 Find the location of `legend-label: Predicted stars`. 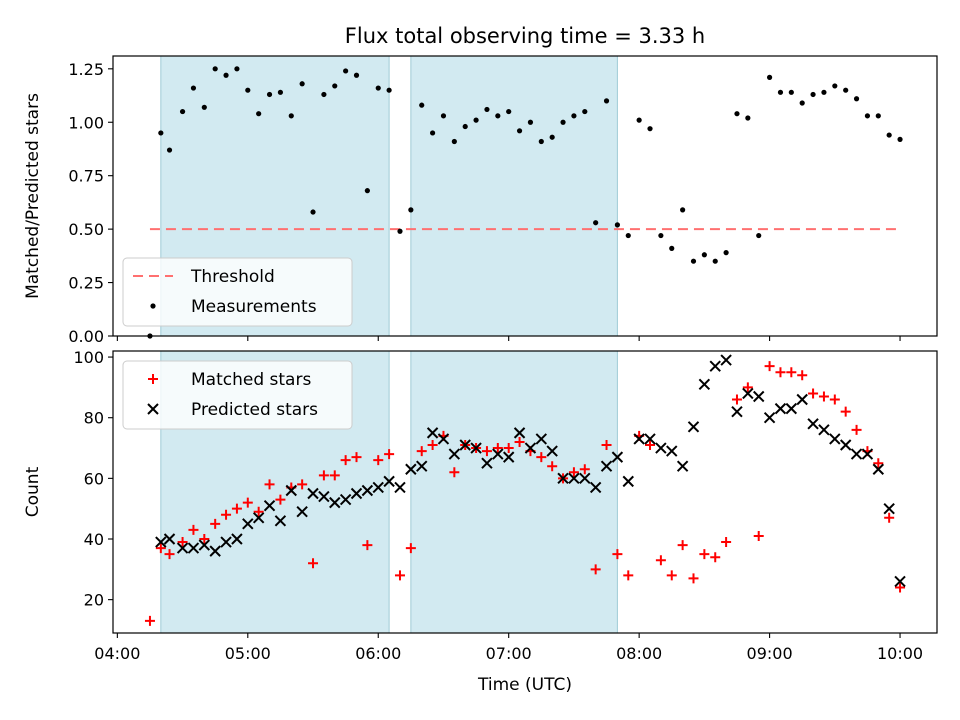

legend-label: Predicted stars is located at coordinates (254, 410).